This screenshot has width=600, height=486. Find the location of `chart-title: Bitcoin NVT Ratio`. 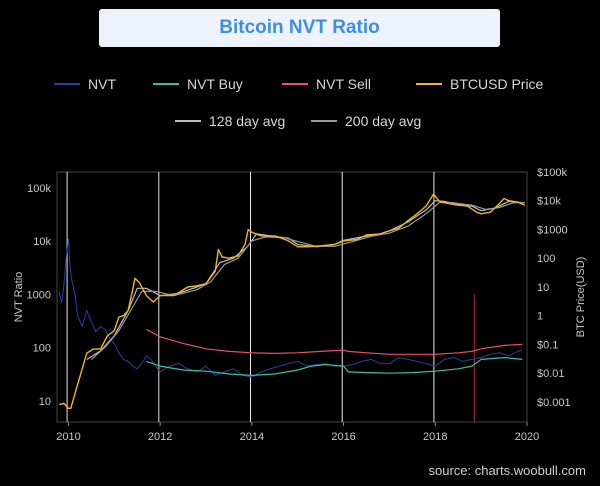

chart-title: Bitcoin NVT Ratio is located at coordinates (299, 27).